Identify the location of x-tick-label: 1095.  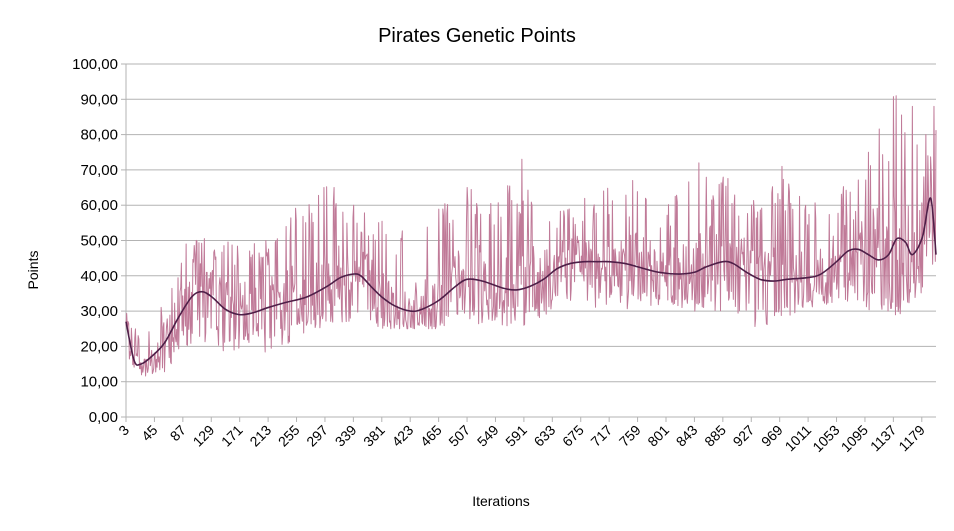
(854, 438).